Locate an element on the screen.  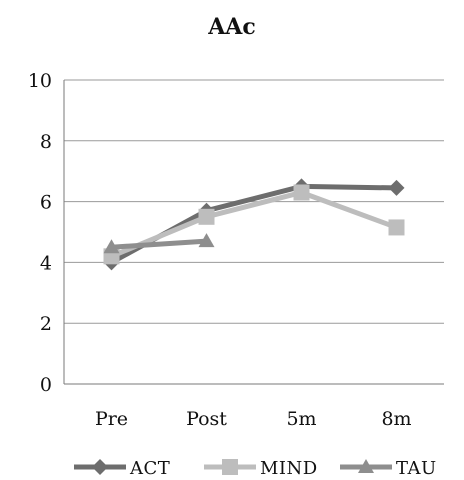
series-line-act is located at coordinates (253, 224).